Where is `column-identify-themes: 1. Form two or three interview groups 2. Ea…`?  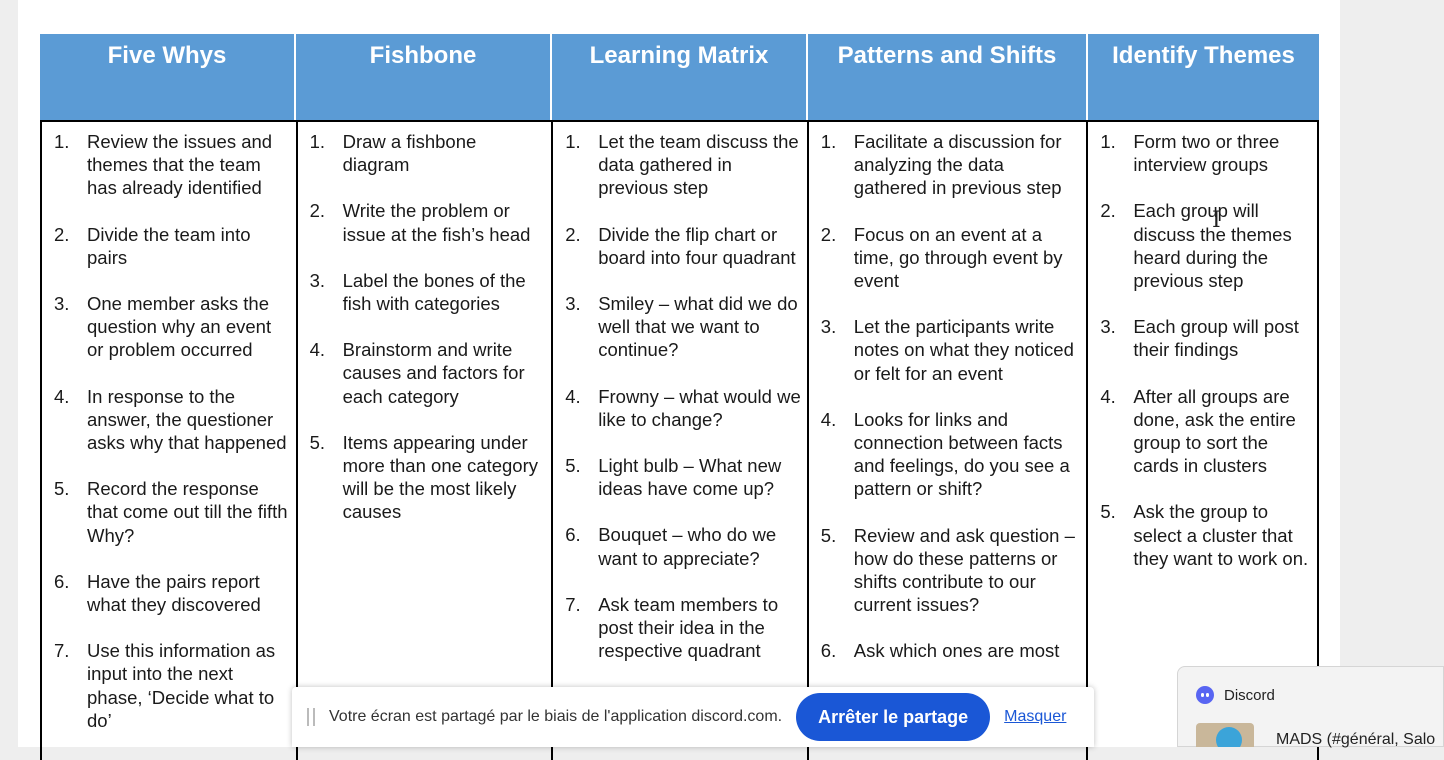 column-identify-themes: 1. Form two or three interview groups 2. Ea… is located at coordinates (1203, 441).